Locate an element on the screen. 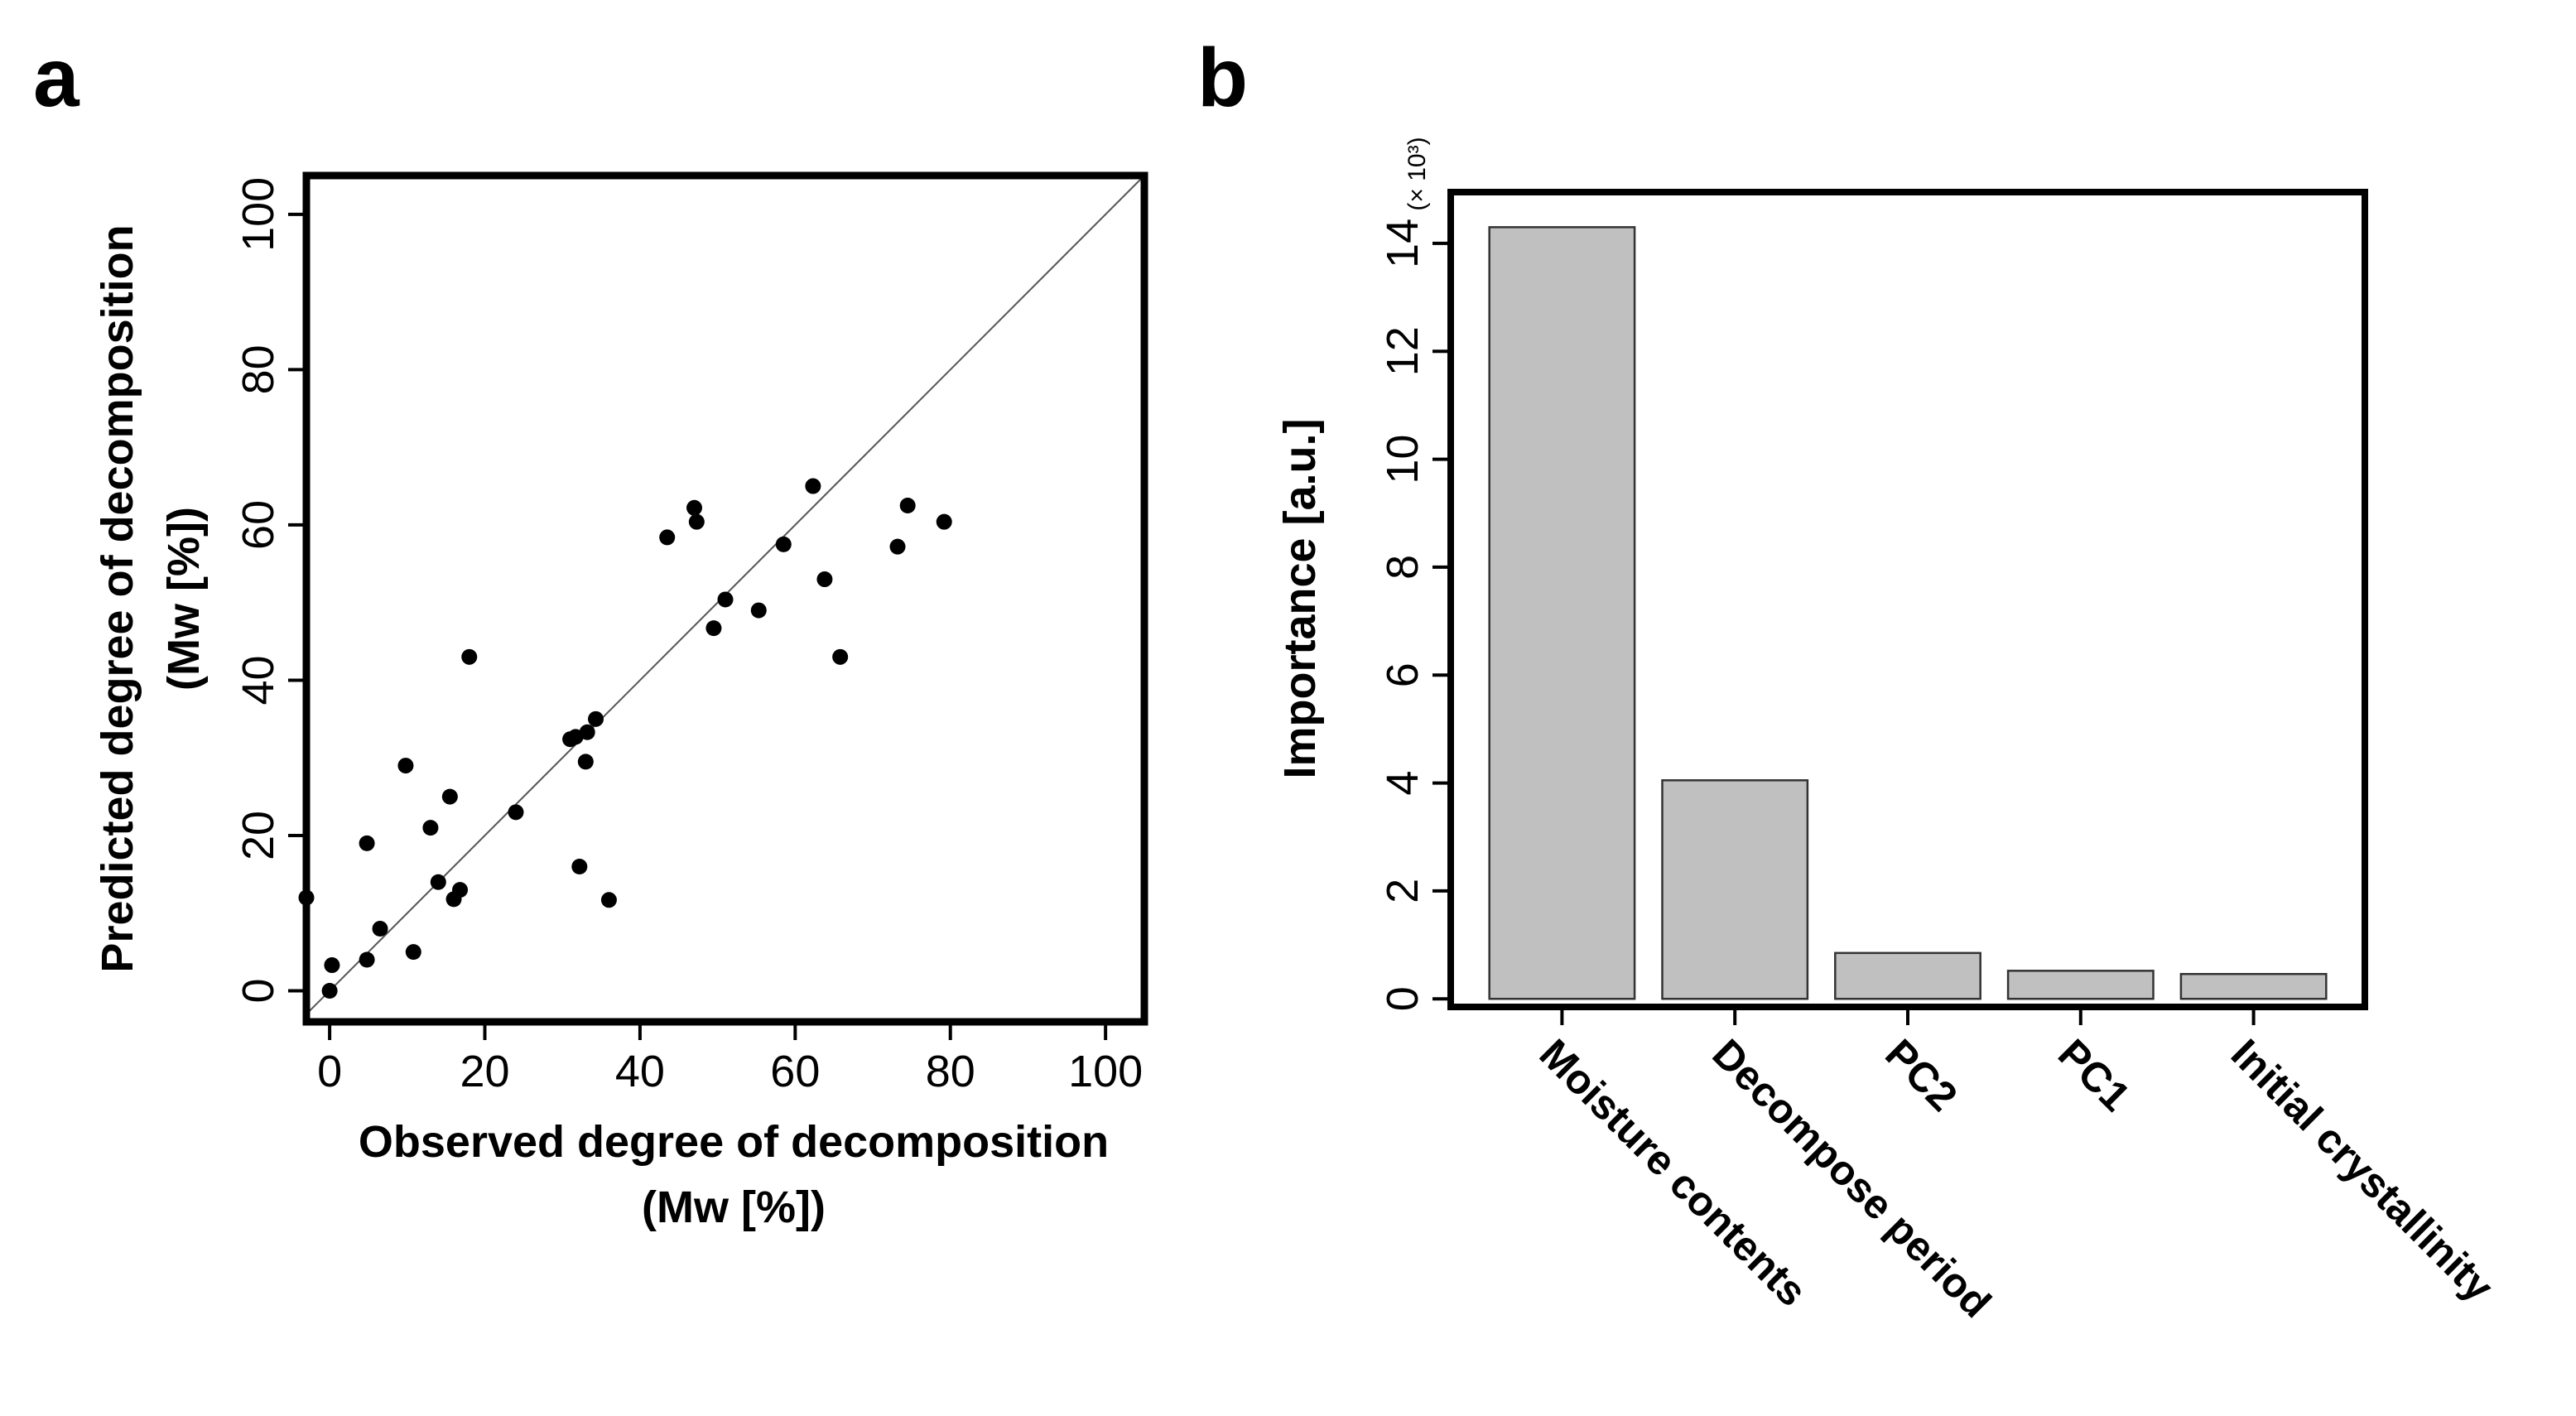  y-tick-label: 100 is located at coordinates (258, 214).